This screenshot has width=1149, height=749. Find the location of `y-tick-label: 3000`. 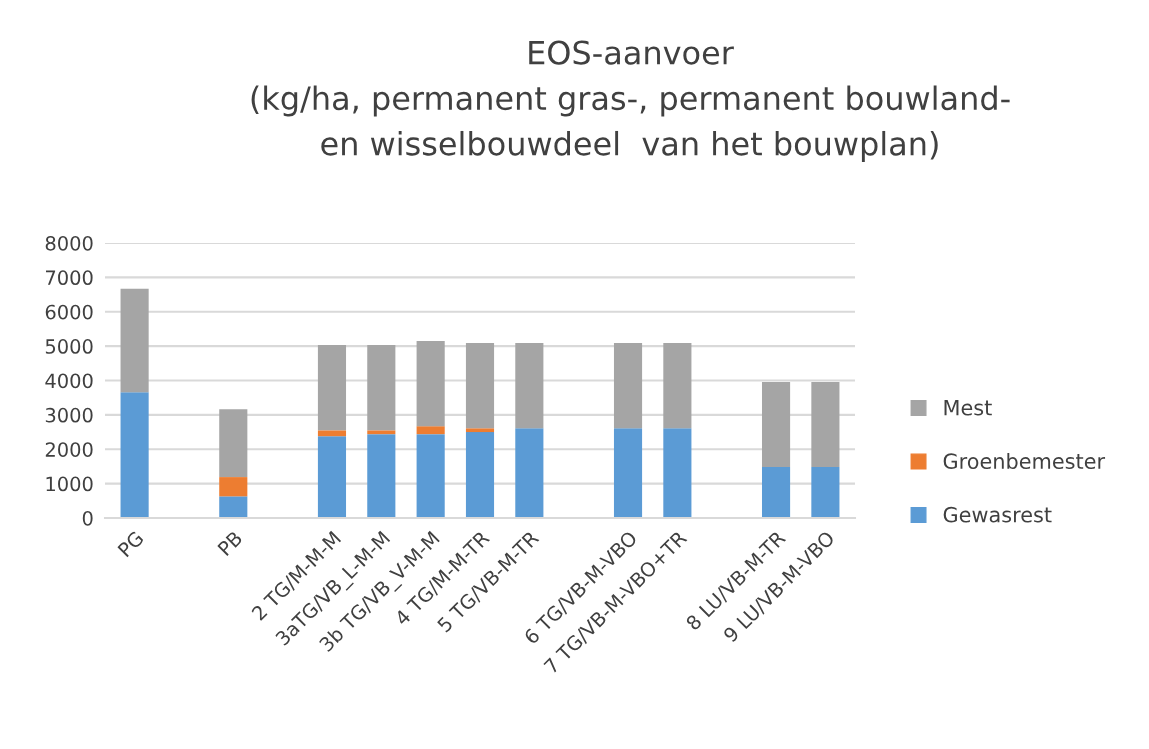

y-tick-label: 3000 is located at coordinates (69, 415).